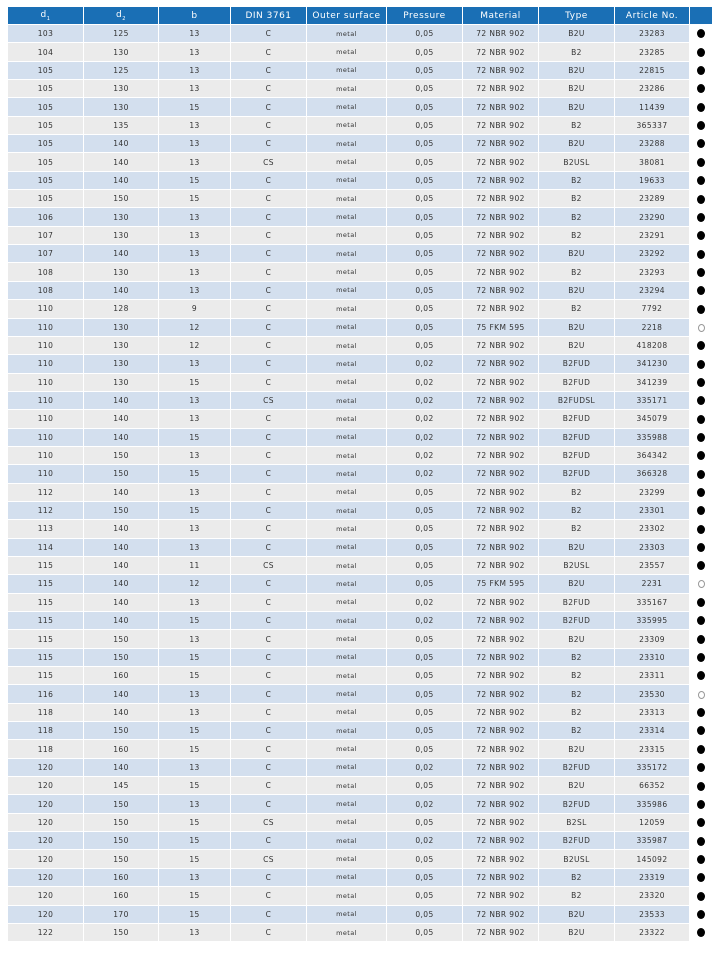  Describe the element at coordinates (701, 584) in the screenshot. I see `open-circle-icon` at that location.